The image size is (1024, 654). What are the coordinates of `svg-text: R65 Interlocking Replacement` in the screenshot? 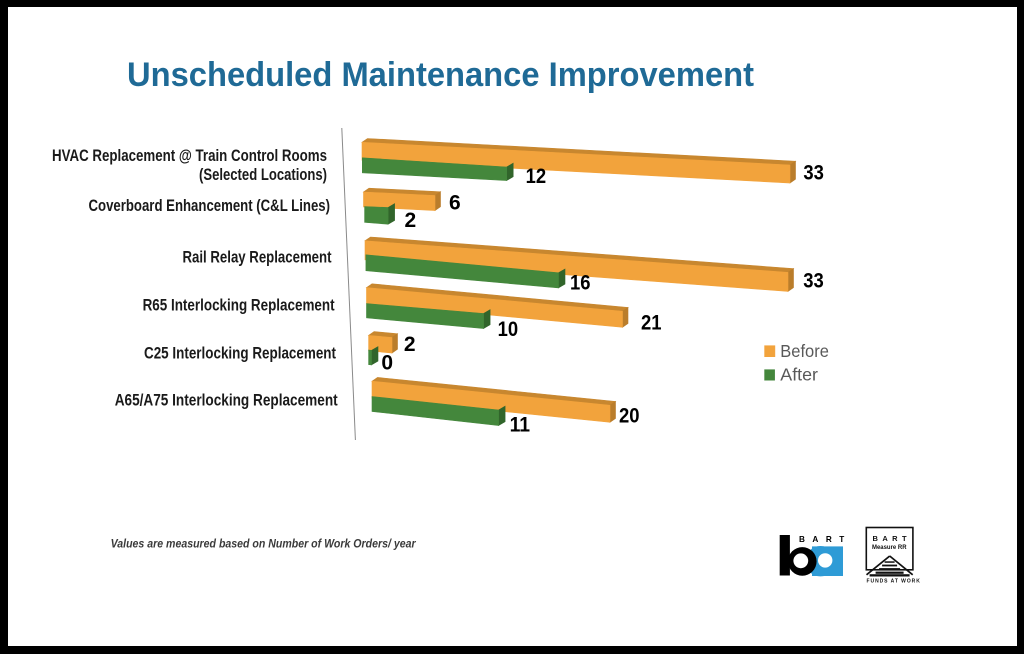 It's located at (239, 305).